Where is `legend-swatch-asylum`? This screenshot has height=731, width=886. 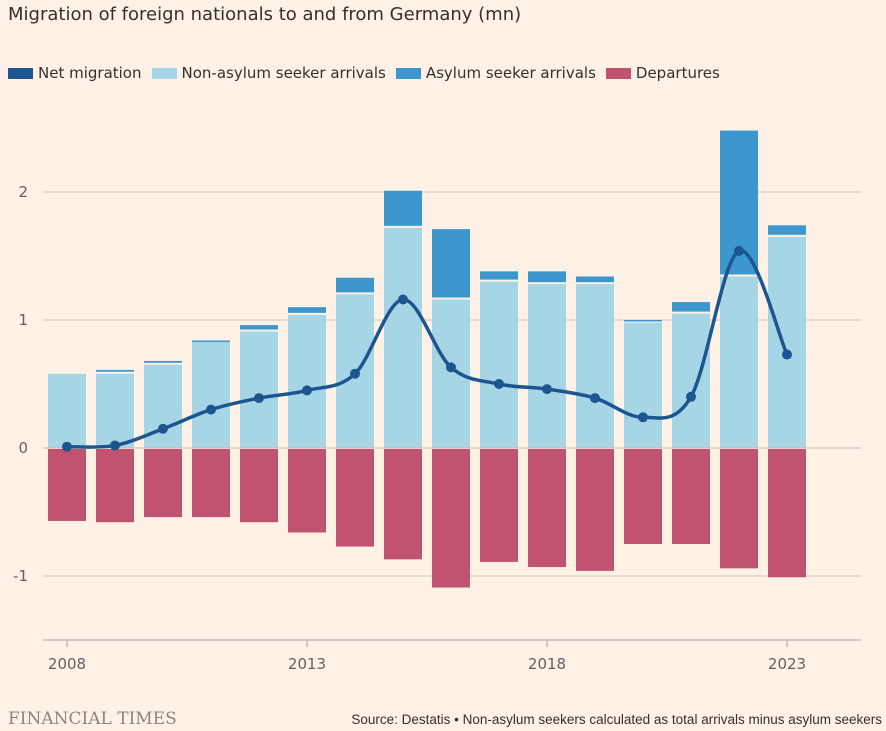
legend-swatch-asylum is located at coordinates (408, 73).